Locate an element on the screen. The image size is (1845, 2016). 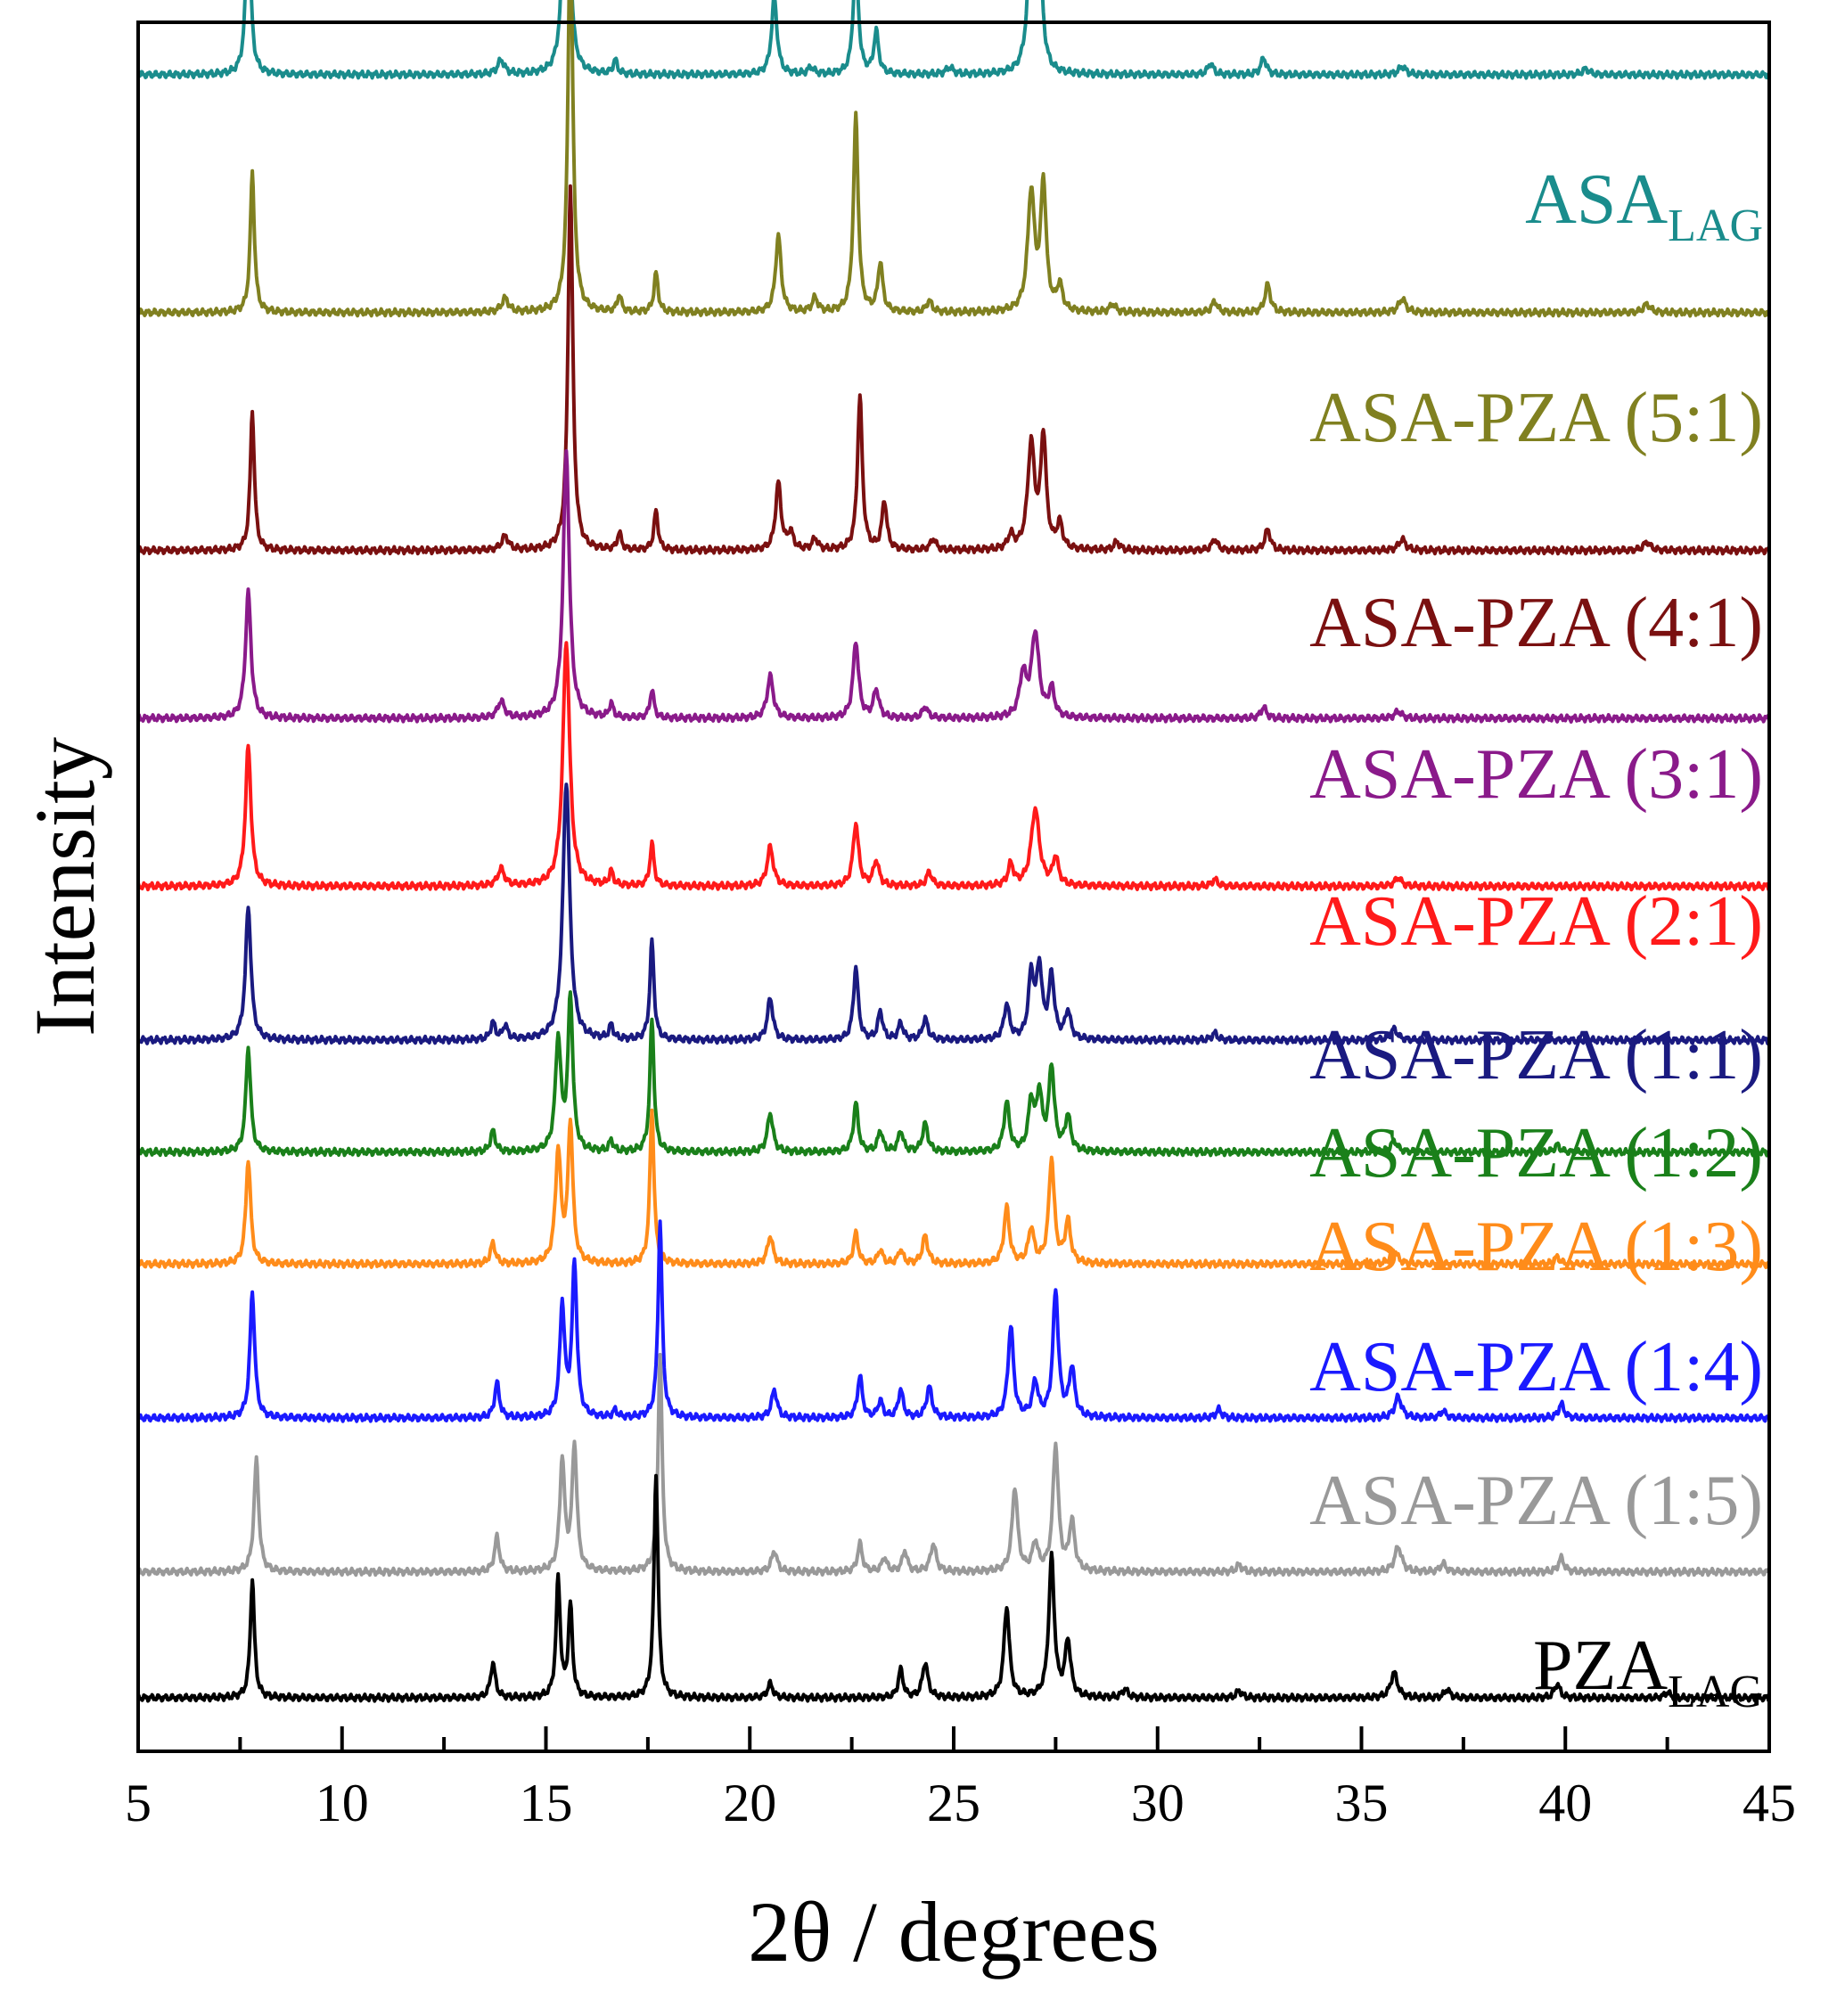
x-tick-label: 25 is located at coordinates (954, 1803).